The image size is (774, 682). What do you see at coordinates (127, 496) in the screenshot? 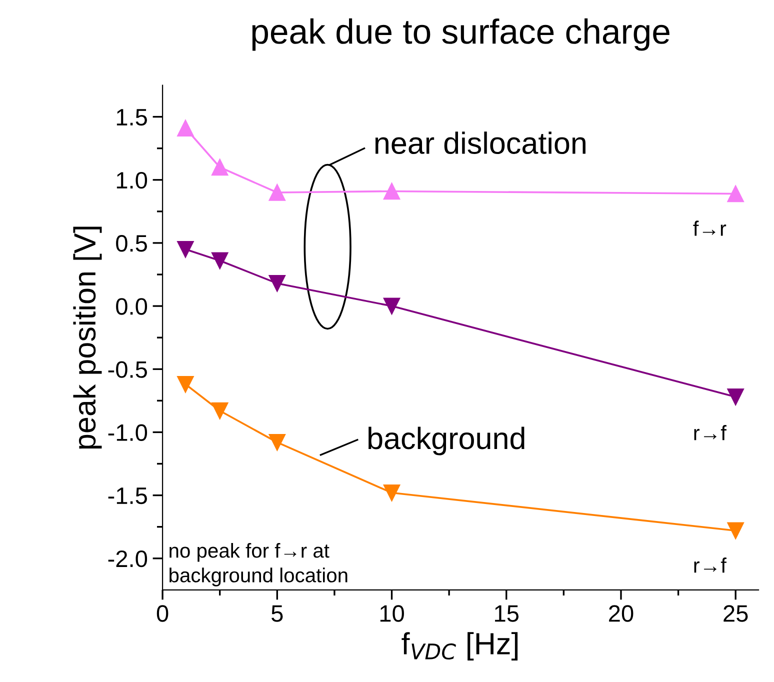
I see `y-tick-label: -1.5` at bounding box center [127, 496].